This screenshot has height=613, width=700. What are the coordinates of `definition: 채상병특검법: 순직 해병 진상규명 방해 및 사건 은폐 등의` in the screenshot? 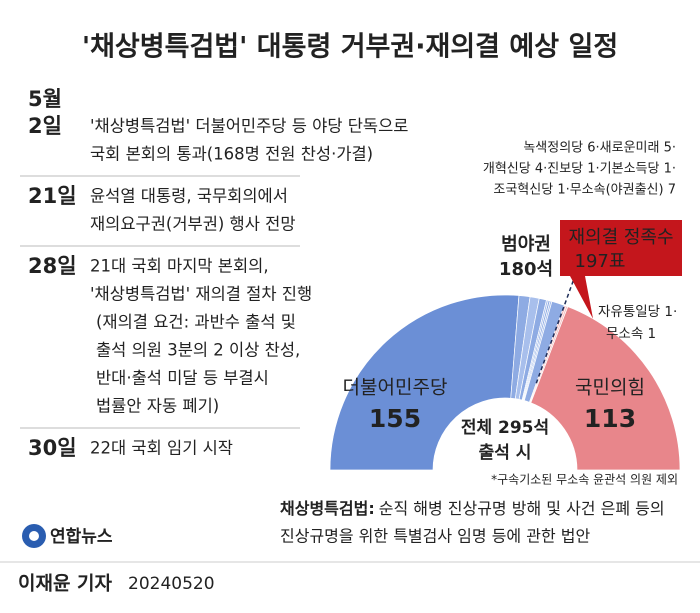 It's located at (472, 508).